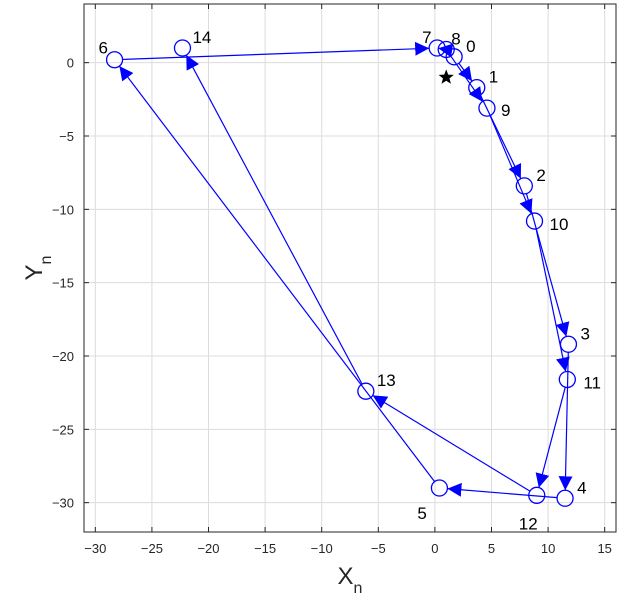 The width and height of the screenshot is (620, 607). What do you see at coordinates (103, 48) in the screenshot?
I see `point-label: 6` at bounding box center [103, 48].